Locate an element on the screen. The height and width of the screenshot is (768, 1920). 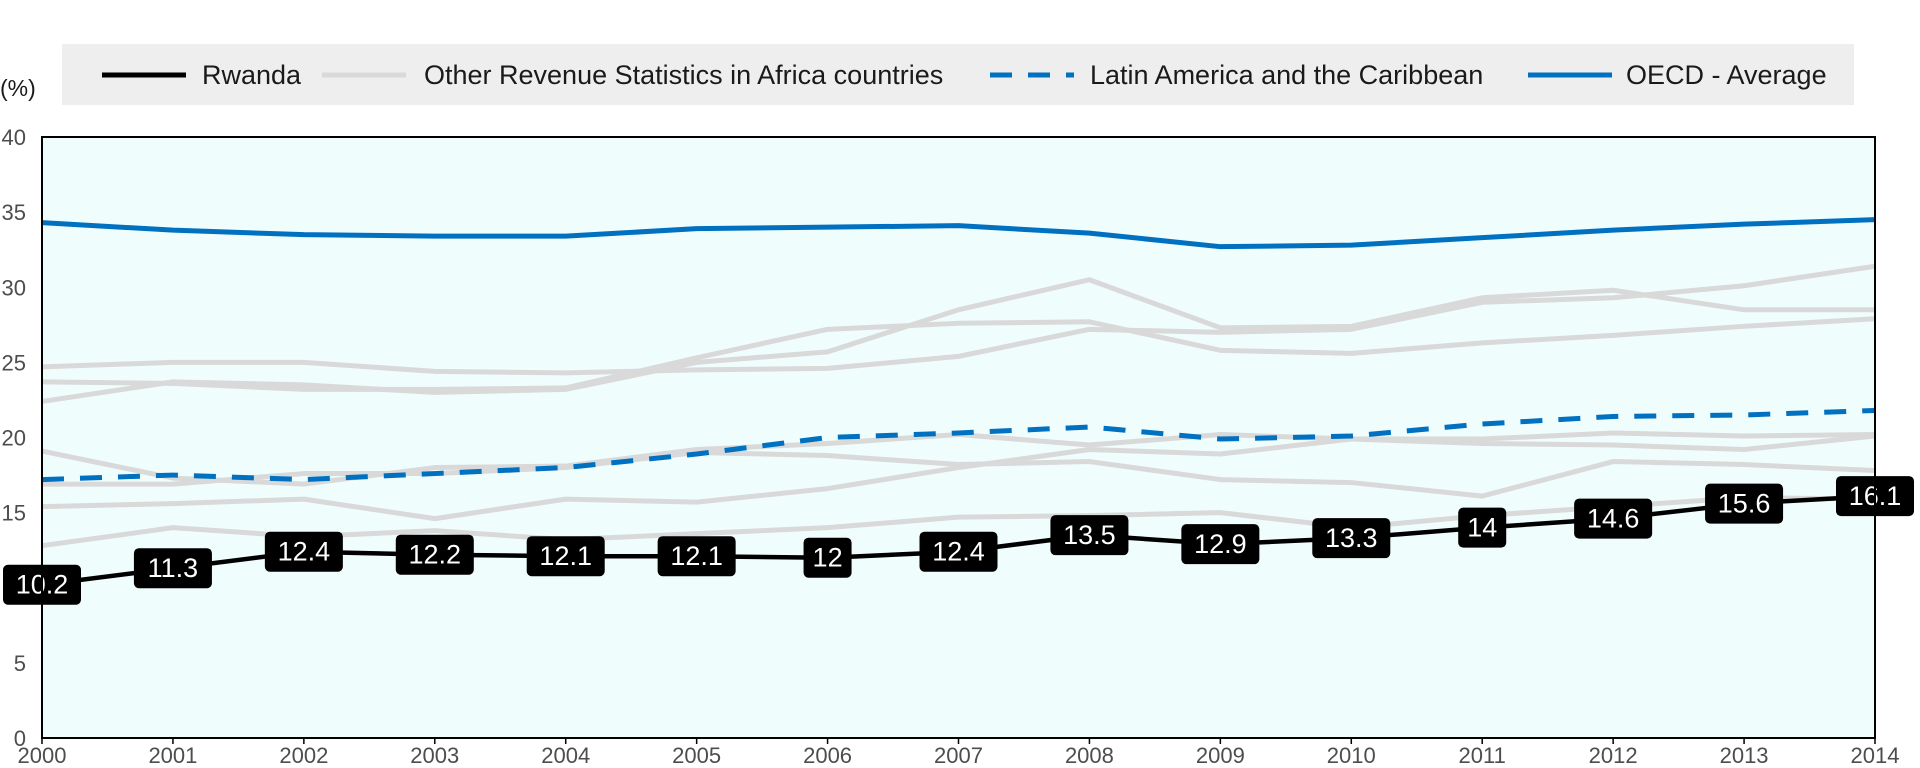
data-label-text: 14 is located at coordinates (1482, 528).